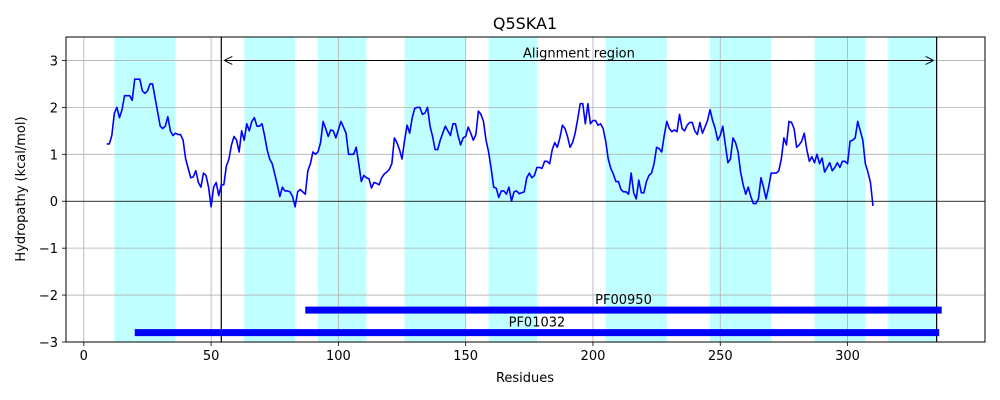 This screenshot has height=400, width=1000. I want to click on x-tick-label: 300, so click(847, 356).